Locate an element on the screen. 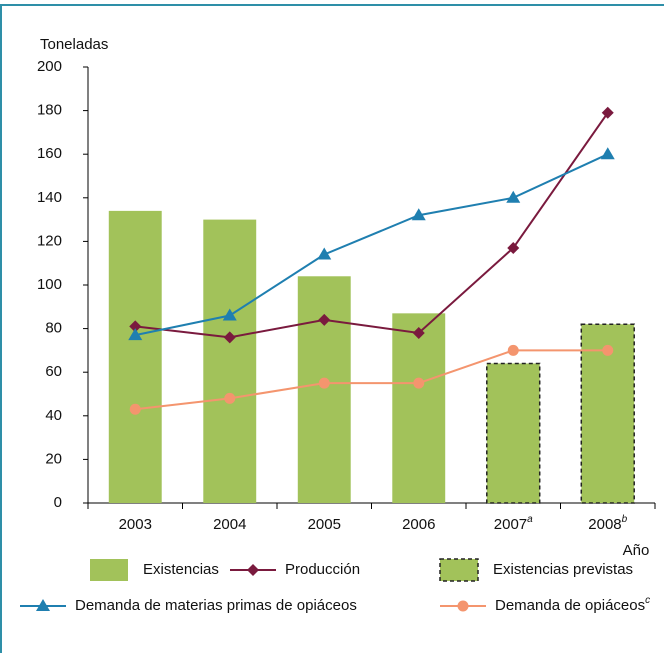 The image size is (664, 653). x-tick-superscript: a is located at coordinates (530, 519).